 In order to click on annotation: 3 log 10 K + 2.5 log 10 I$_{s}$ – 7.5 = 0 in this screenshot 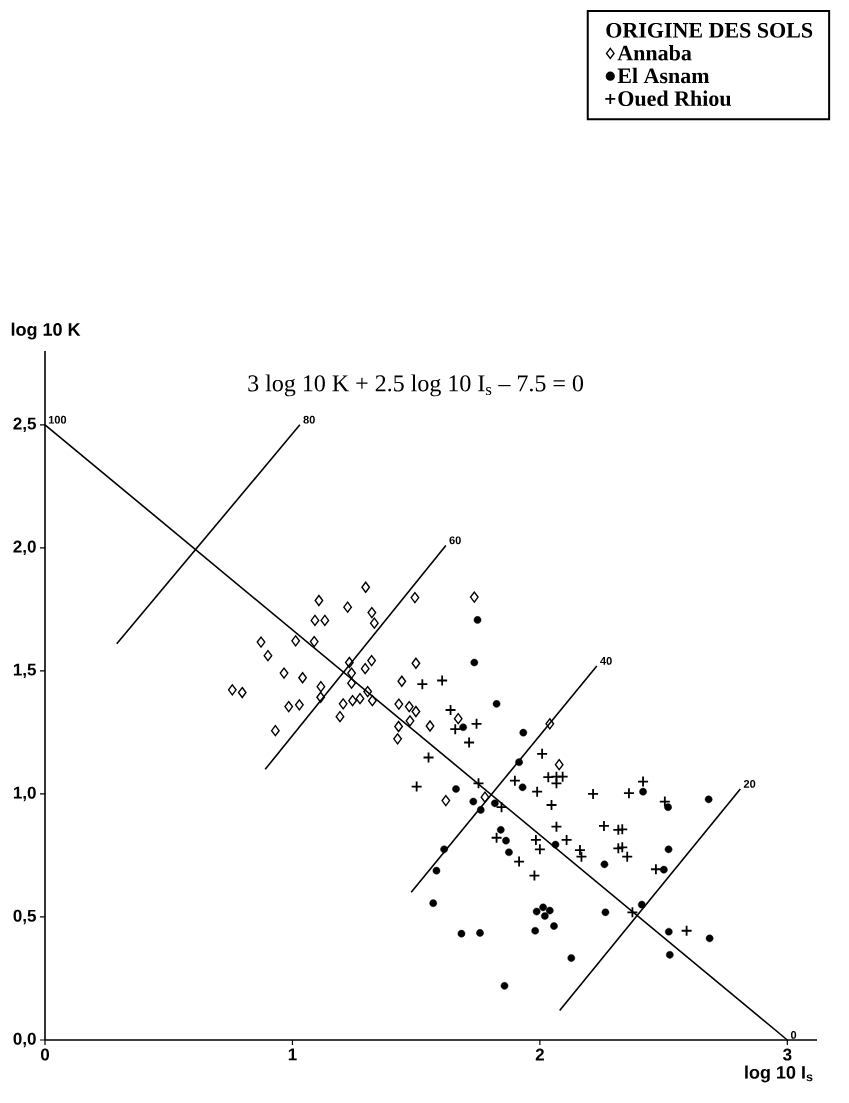, I will do `click(416, 385)`.